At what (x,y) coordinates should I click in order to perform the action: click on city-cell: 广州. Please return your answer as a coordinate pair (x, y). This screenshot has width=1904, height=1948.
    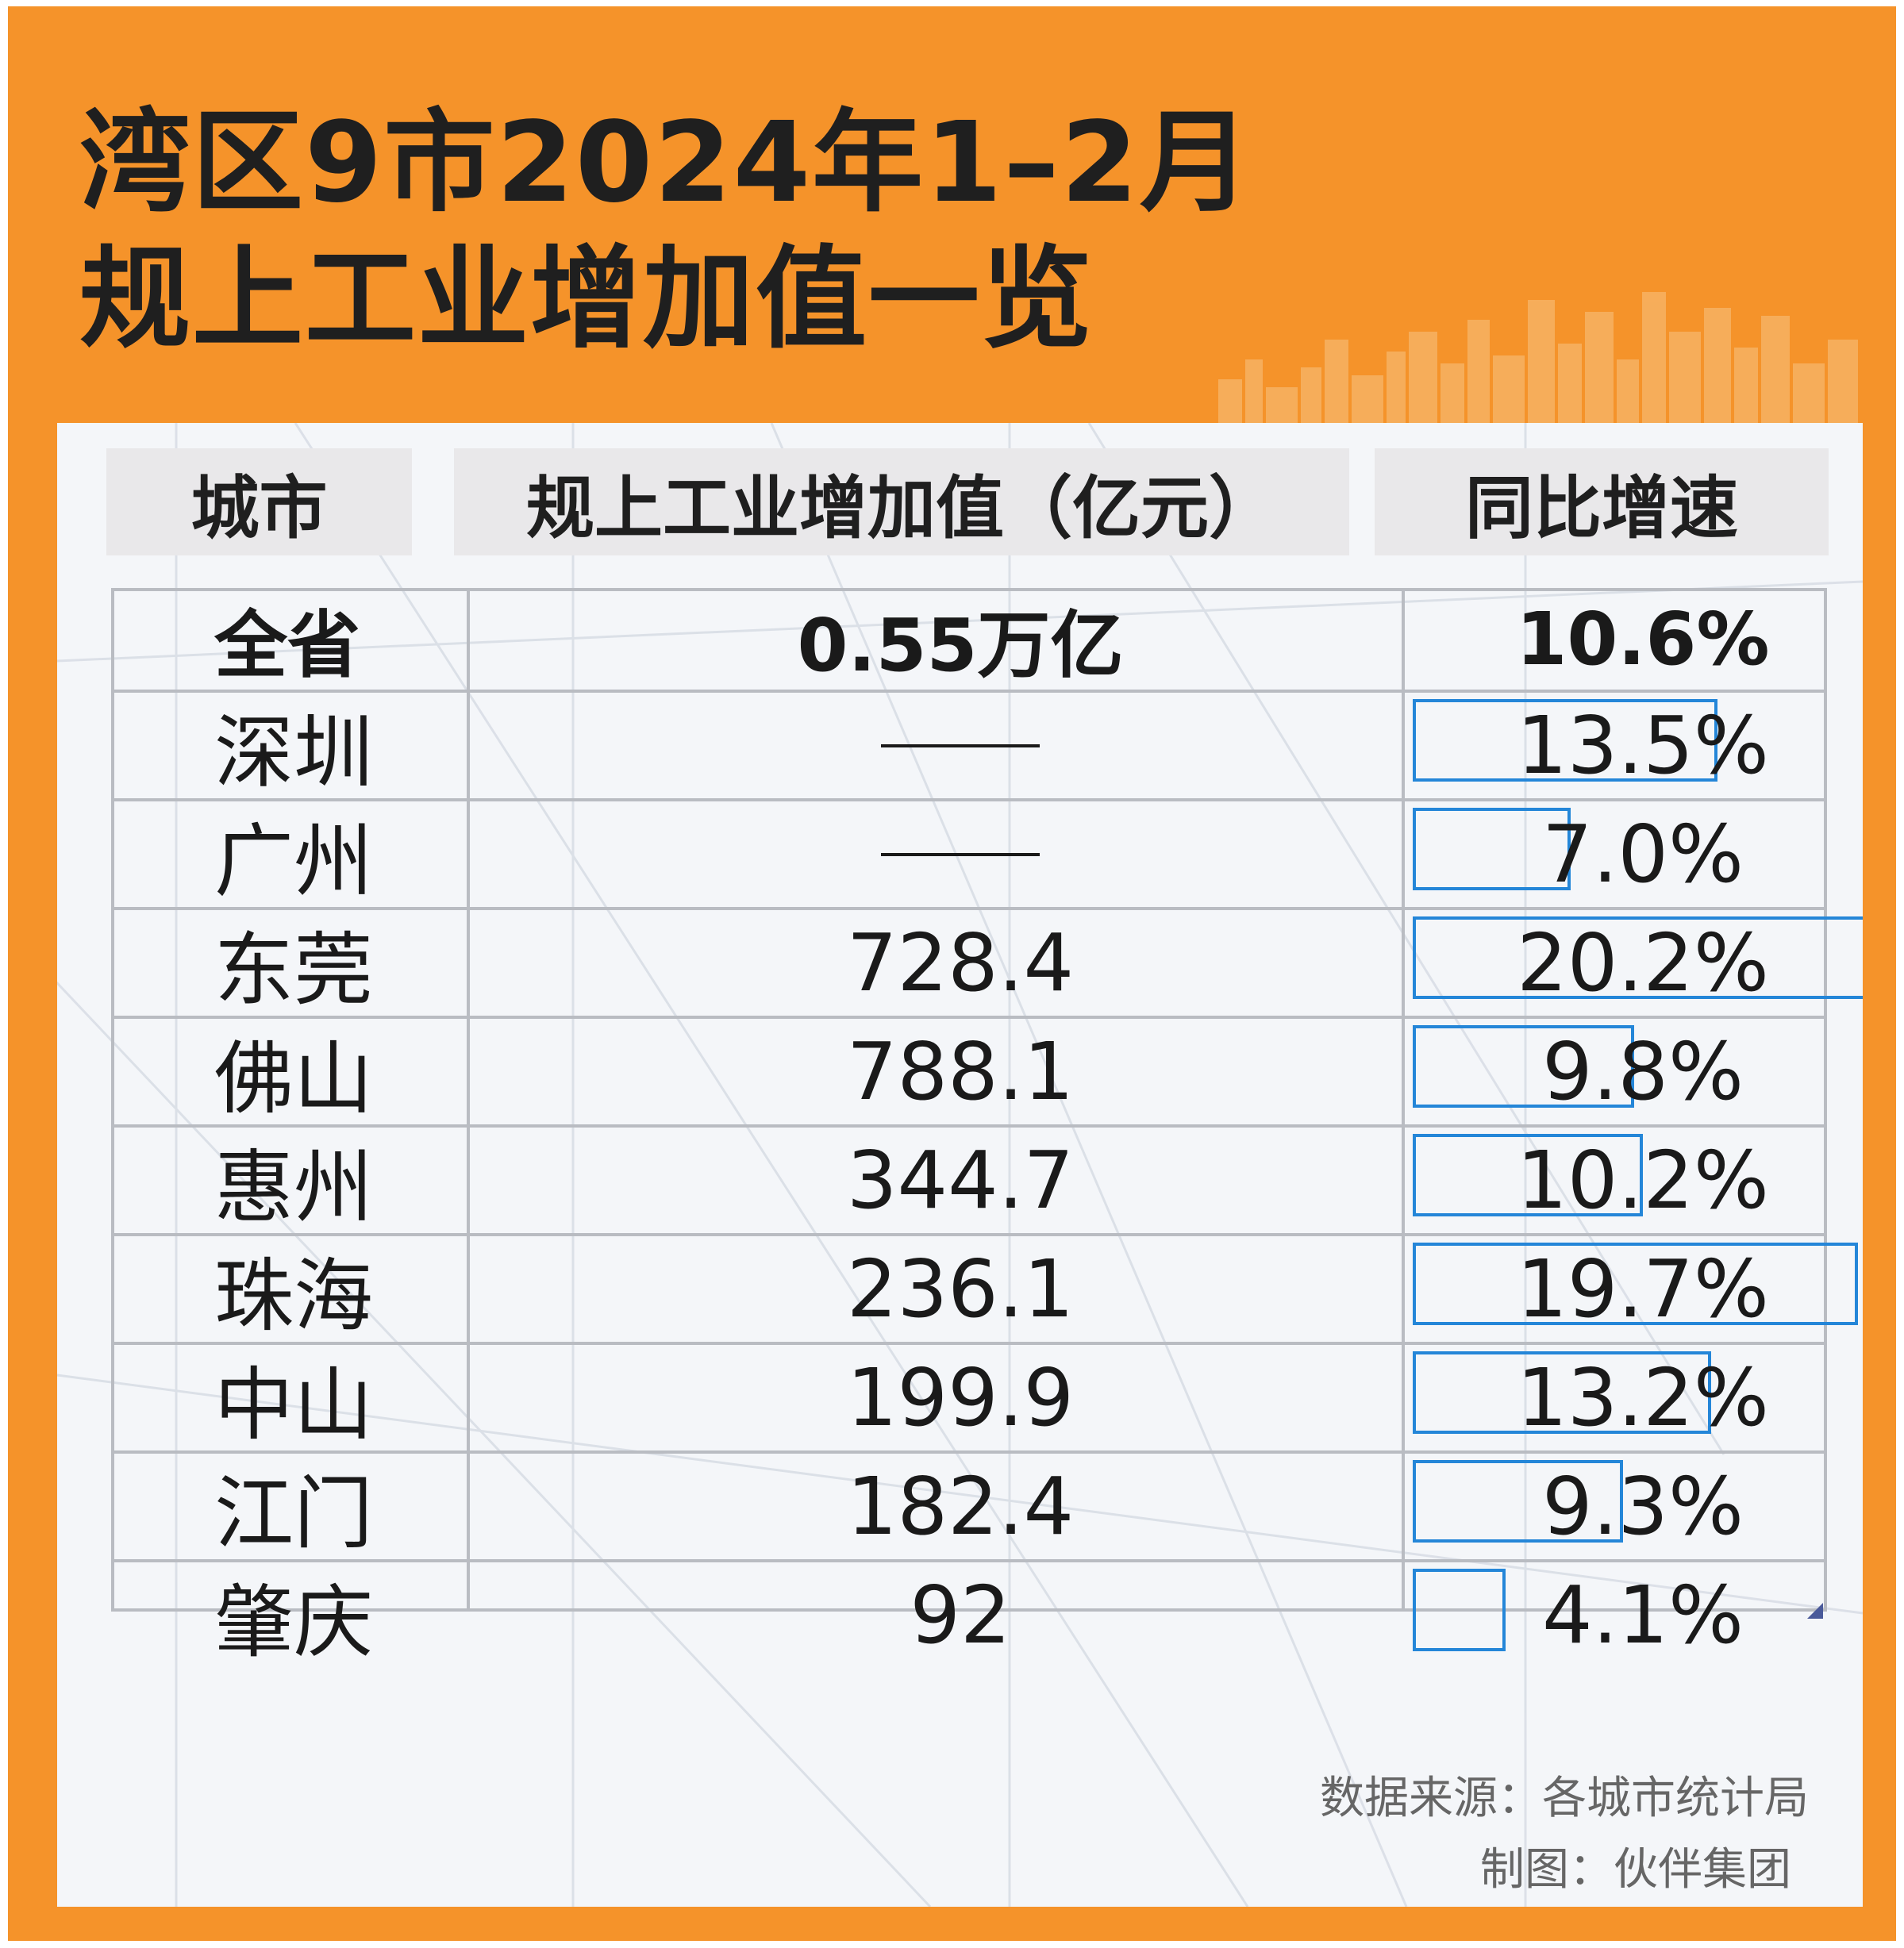
    Looking at the image, I should click on (293, 862).